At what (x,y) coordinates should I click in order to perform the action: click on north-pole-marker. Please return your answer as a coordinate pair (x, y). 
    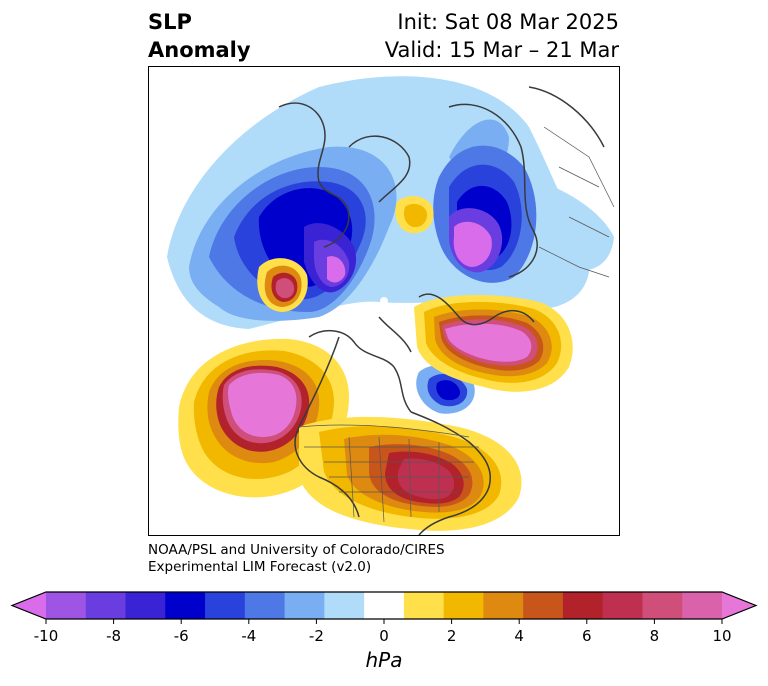
    Looking at the image, I should click on (384, 301).